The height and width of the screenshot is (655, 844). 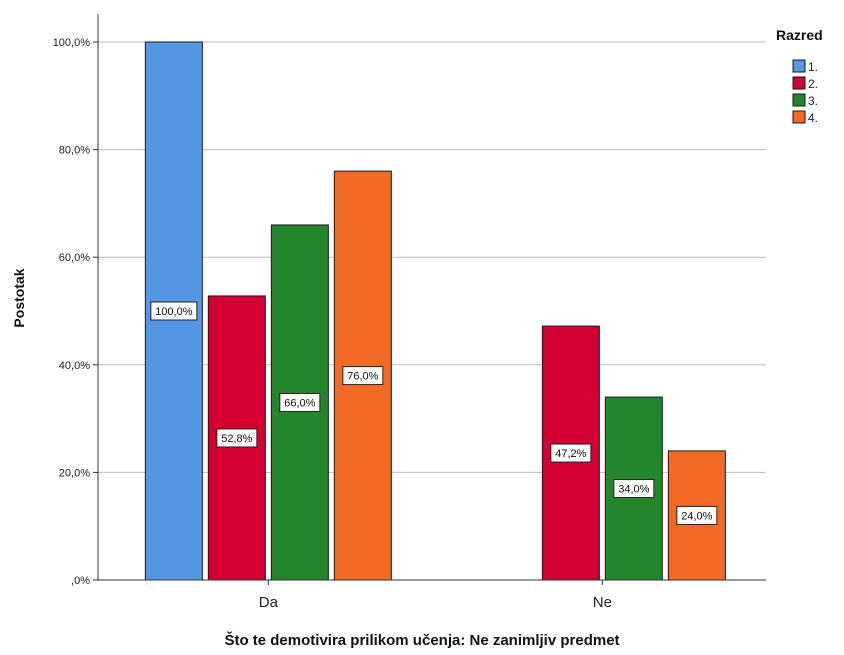 What do you see at coordinates (72, 43) in the screenshot?
I see `y-tick-label: 100,0%` at bounding box center [72, 43].